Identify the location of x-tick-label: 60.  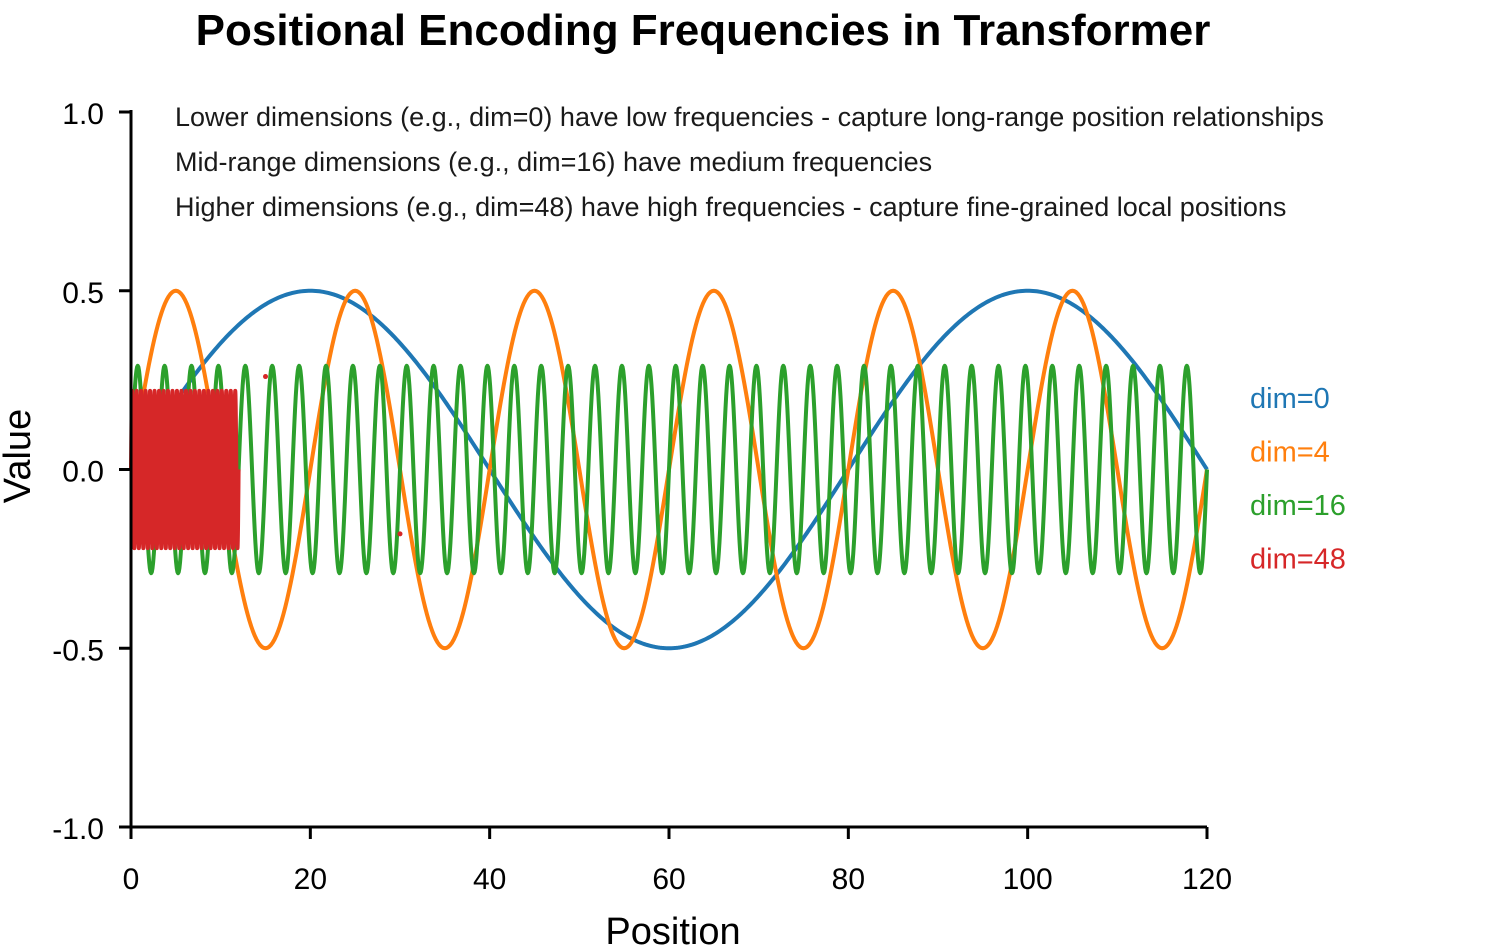
(668, 879).